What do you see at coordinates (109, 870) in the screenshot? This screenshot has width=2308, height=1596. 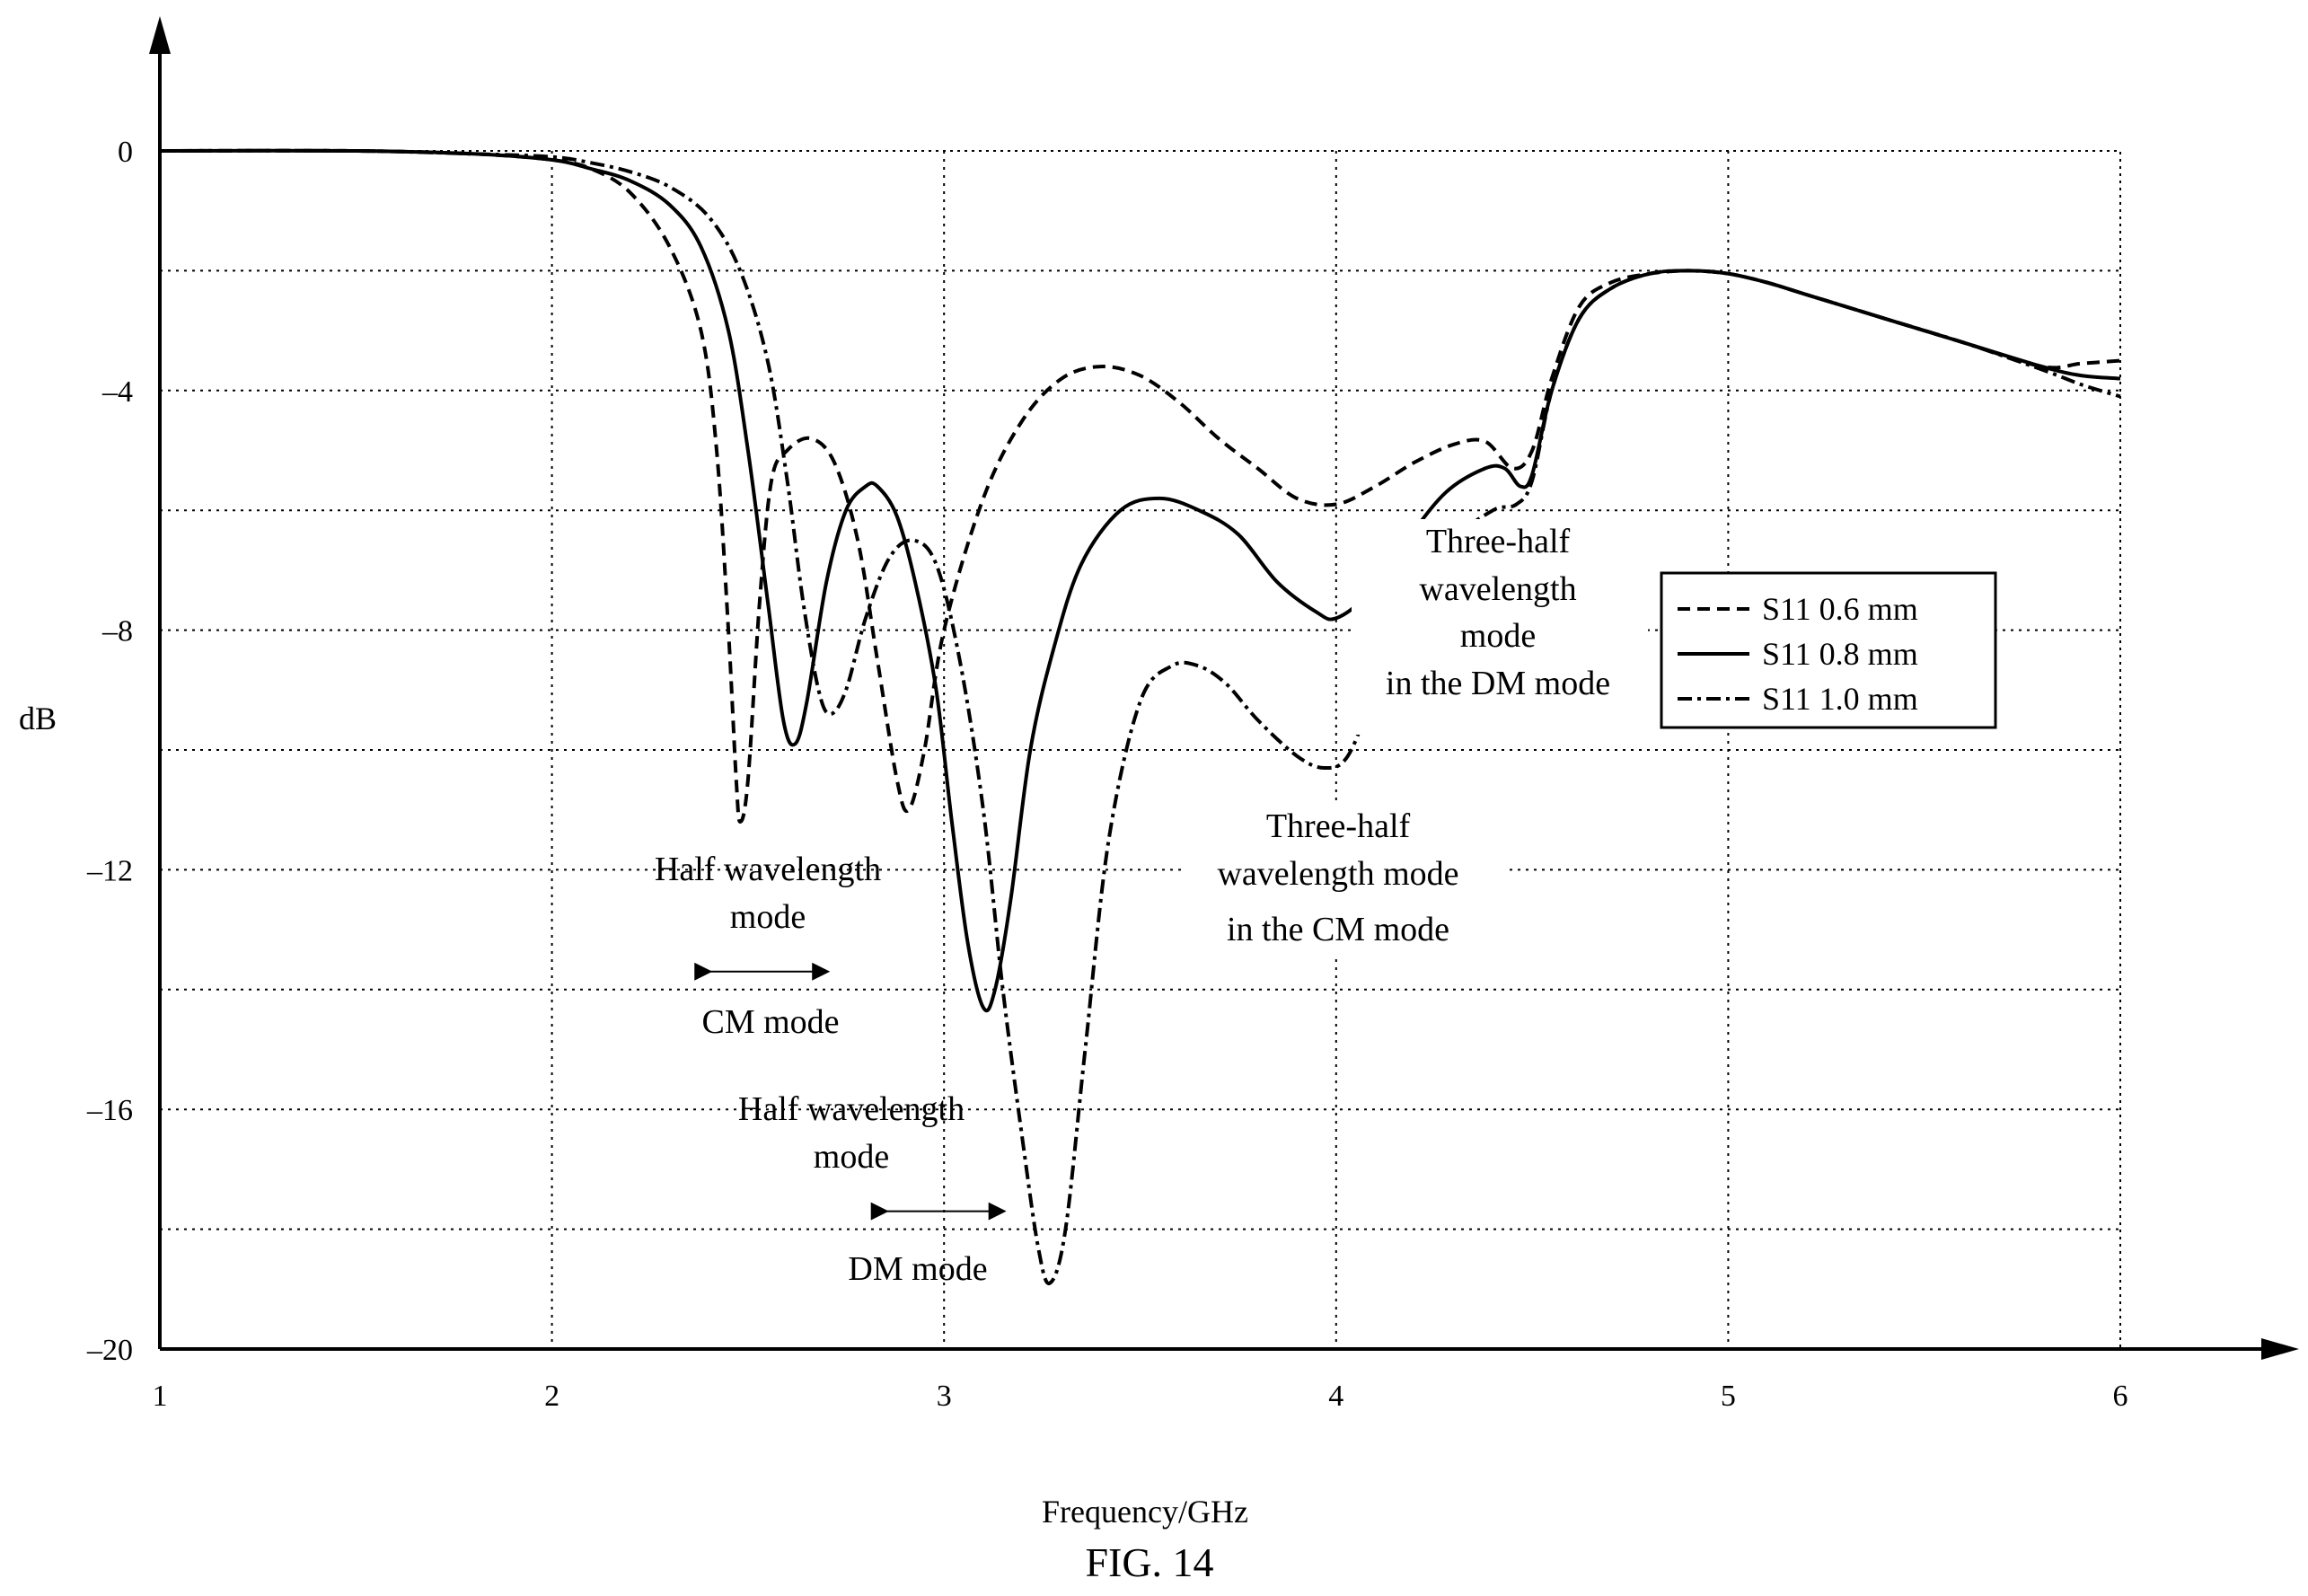 I see `y-tick-label: –12` at bounding box center [109, 870].